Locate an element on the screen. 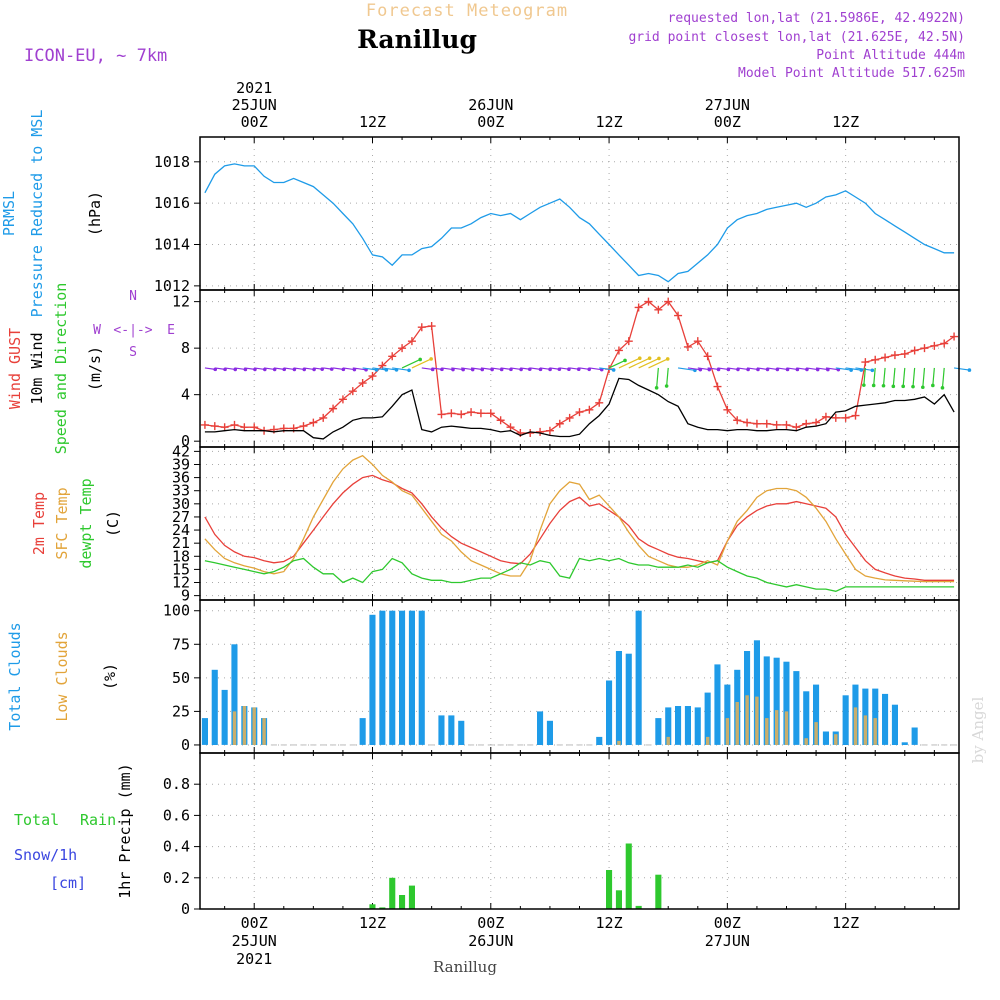 This screenshot has width=1000, height=1000. station-title: Ranillug is located at coordinates (417, 39).